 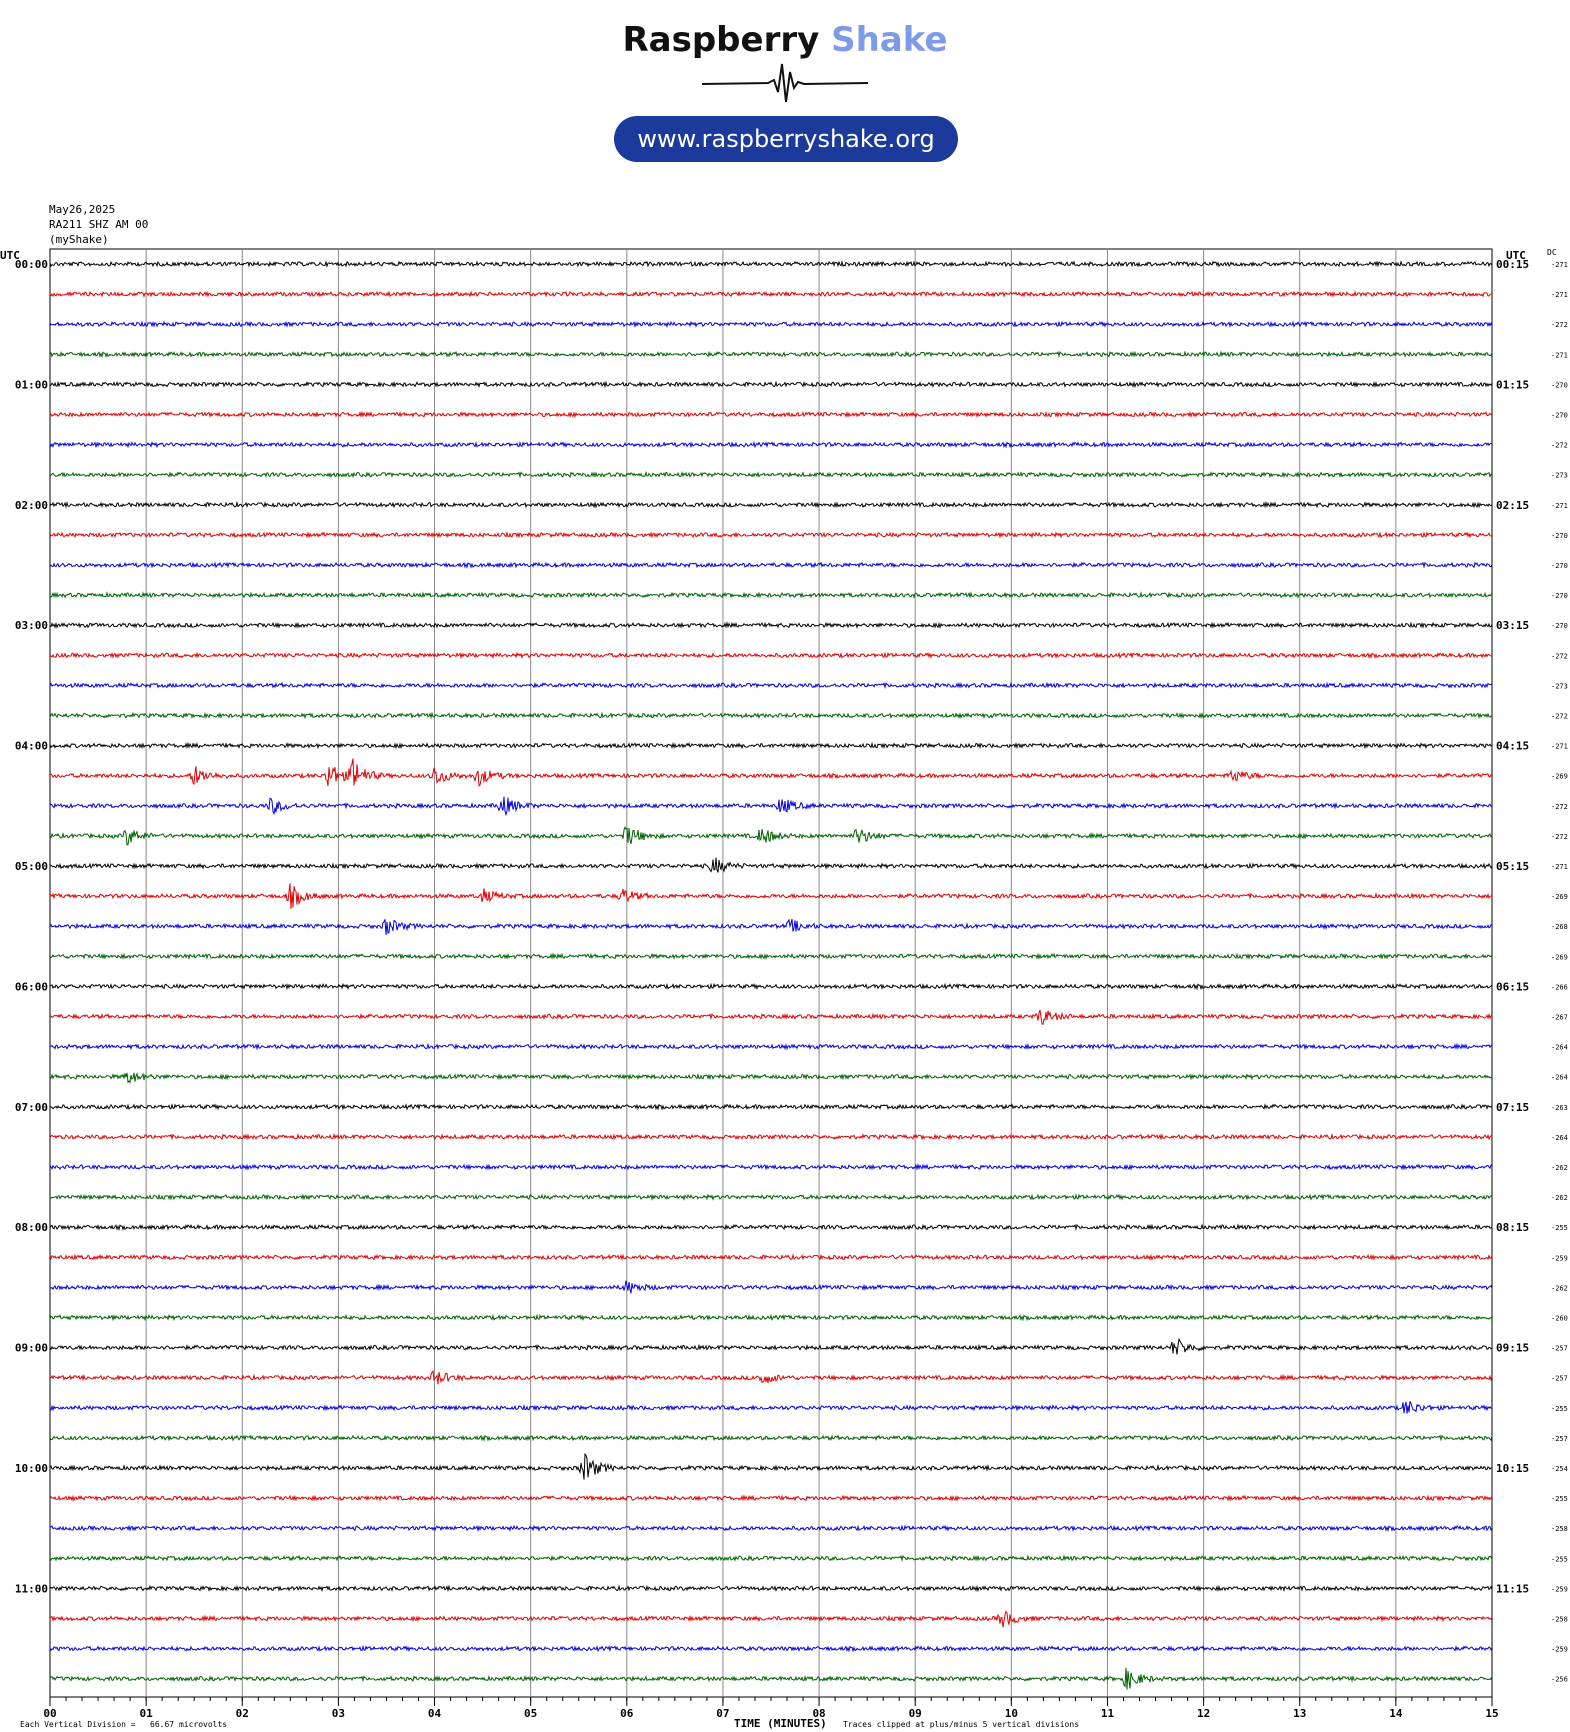 I want to click on x-tick-label: 06, so click(x=627, y=1713).